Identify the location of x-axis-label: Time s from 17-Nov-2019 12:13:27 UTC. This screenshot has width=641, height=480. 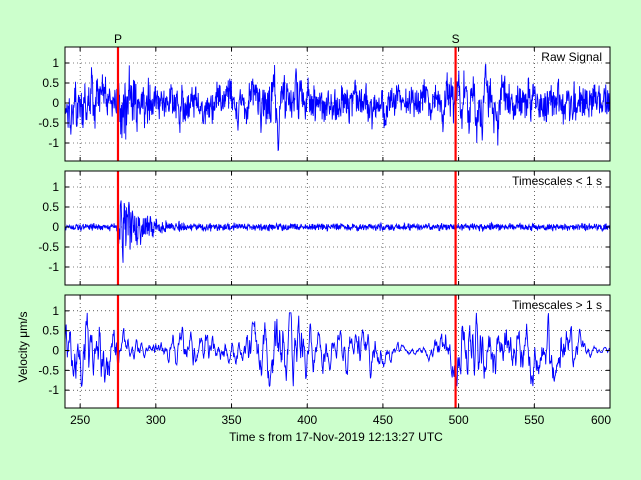
(336, 437).